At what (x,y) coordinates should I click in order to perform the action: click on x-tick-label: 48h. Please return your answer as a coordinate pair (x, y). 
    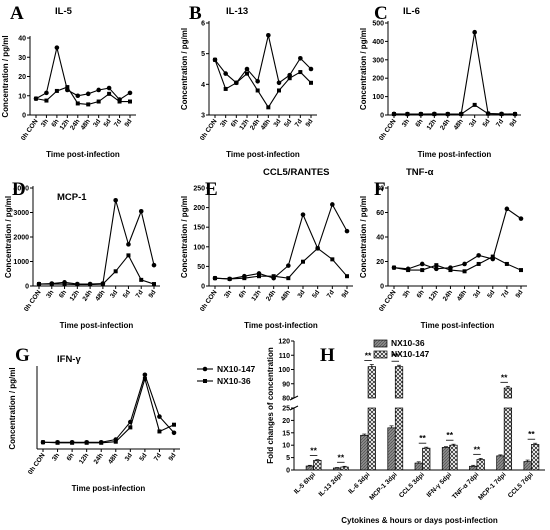
    Looking at the image, I should click on (86, 124).